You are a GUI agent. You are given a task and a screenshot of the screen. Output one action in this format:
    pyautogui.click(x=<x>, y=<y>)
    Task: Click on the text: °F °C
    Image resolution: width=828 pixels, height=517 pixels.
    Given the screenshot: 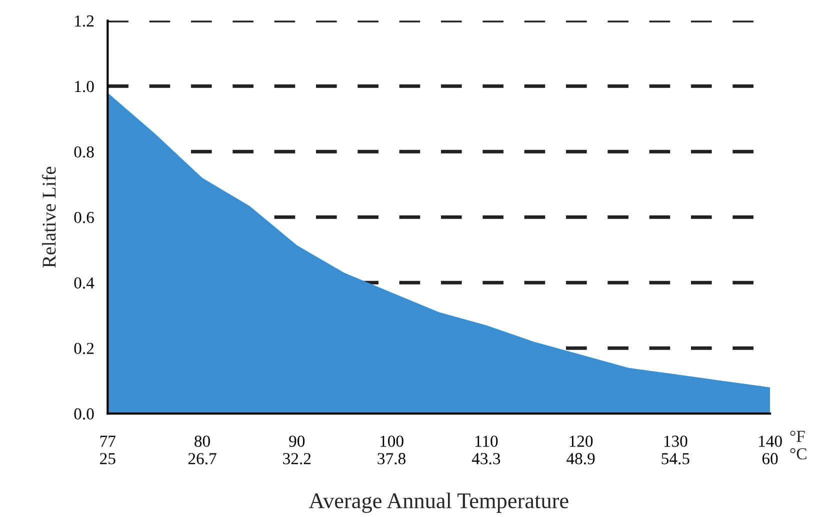 What is the action you would take?
    pyautogui.click(x=798, y=445)
    